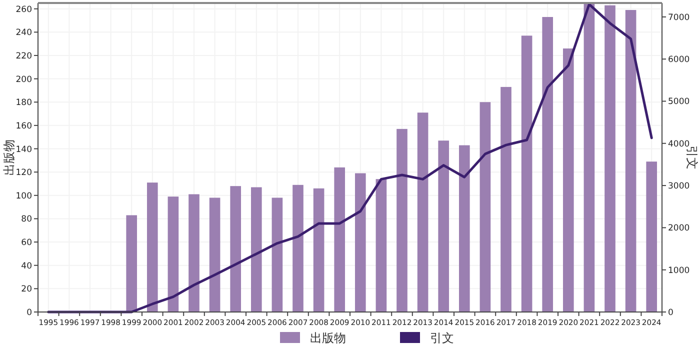 The image size is (700, 347). I want to click on y2-tick-label: 7000, so click(679, 17).